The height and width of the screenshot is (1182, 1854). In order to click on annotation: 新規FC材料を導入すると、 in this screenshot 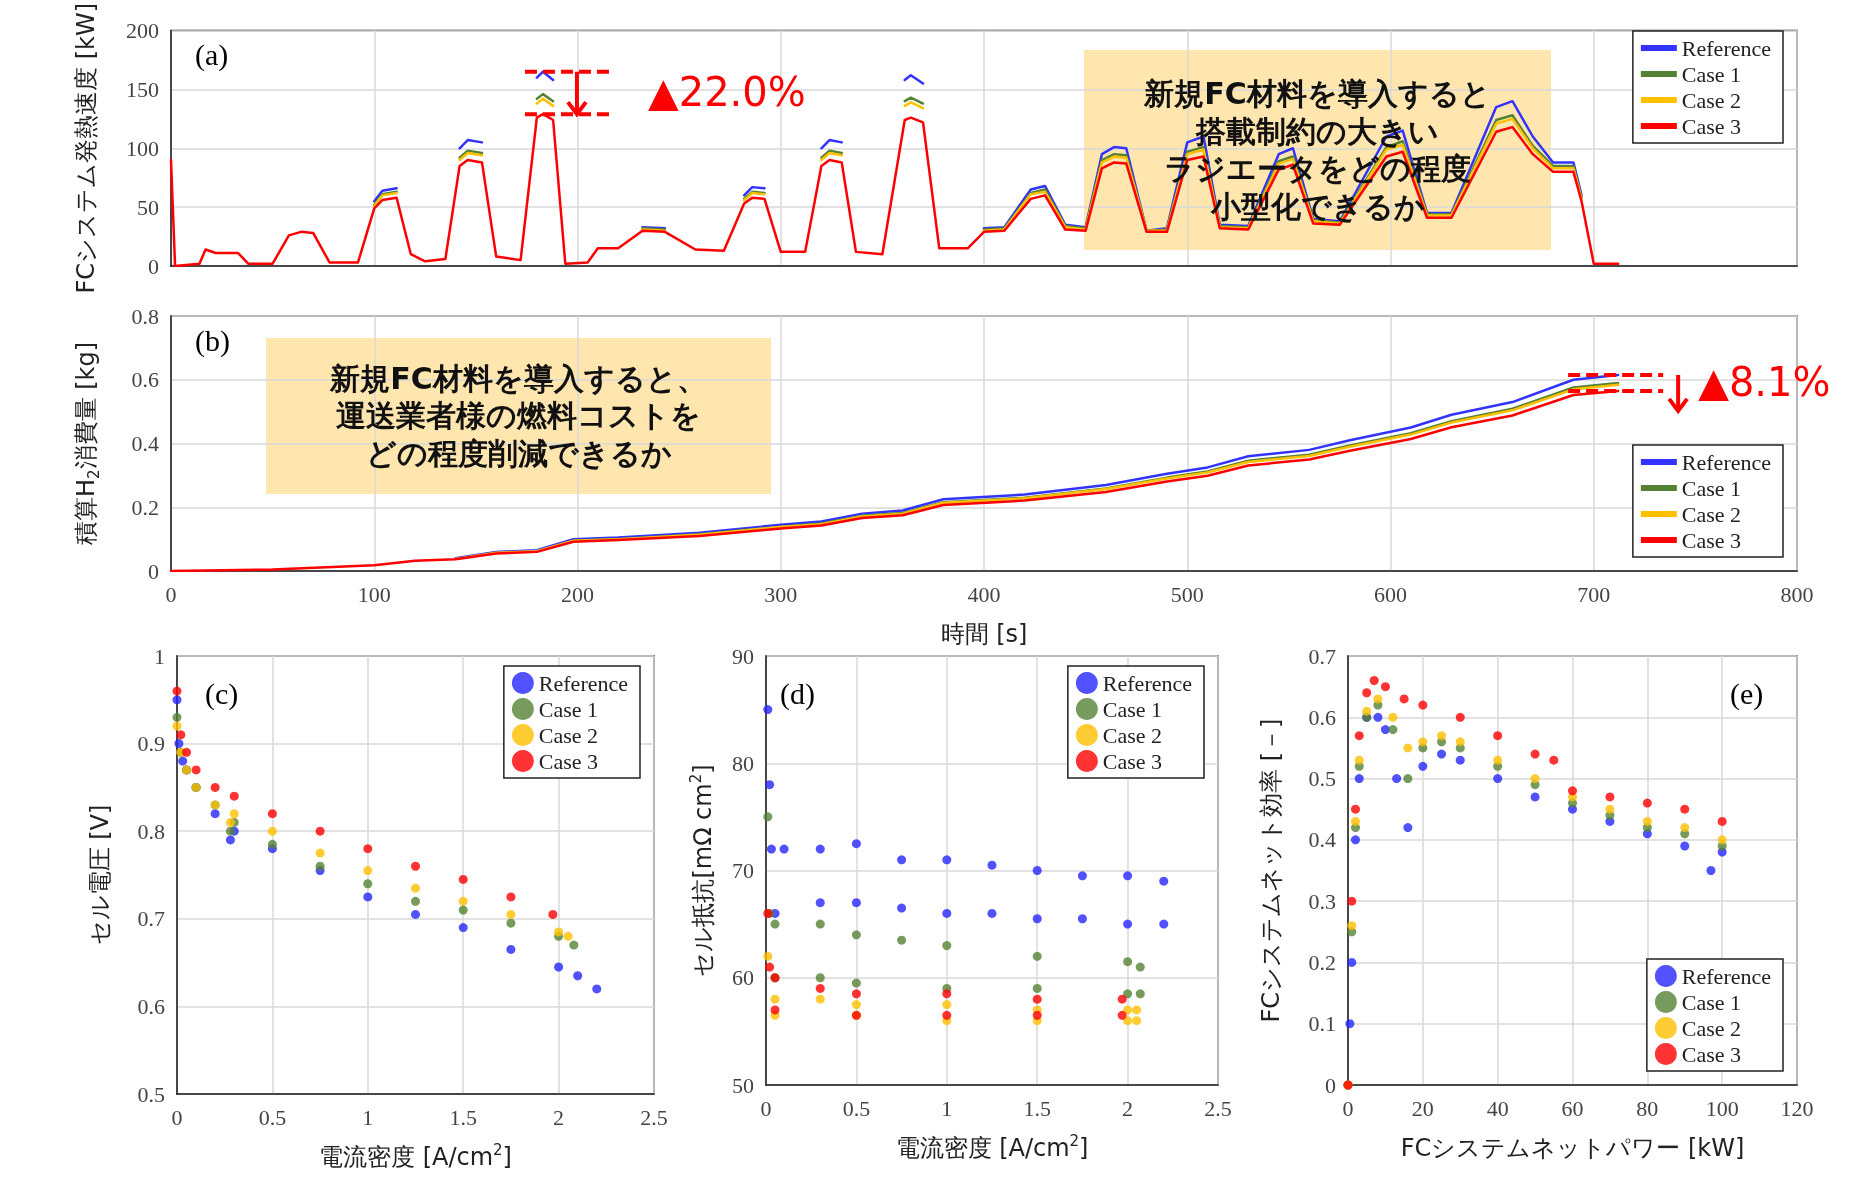, I will do `click(518, 378)`.